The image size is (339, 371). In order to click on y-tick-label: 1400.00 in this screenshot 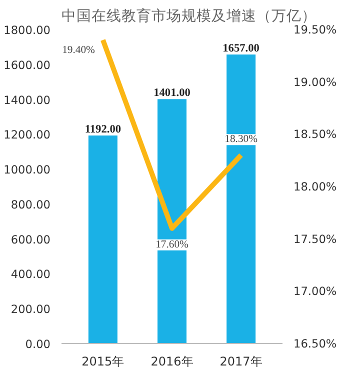, I will do `click(27, 99)`.